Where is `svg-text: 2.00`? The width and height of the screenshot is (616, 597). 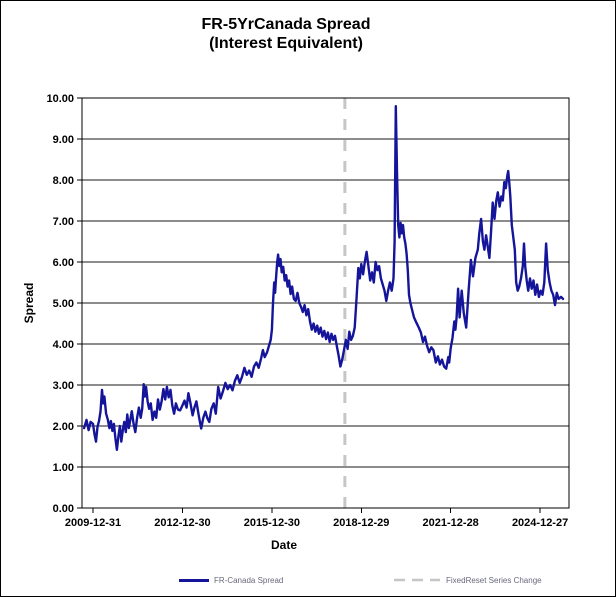
svg-text: 2.00 is located at coordinates (63, 427).